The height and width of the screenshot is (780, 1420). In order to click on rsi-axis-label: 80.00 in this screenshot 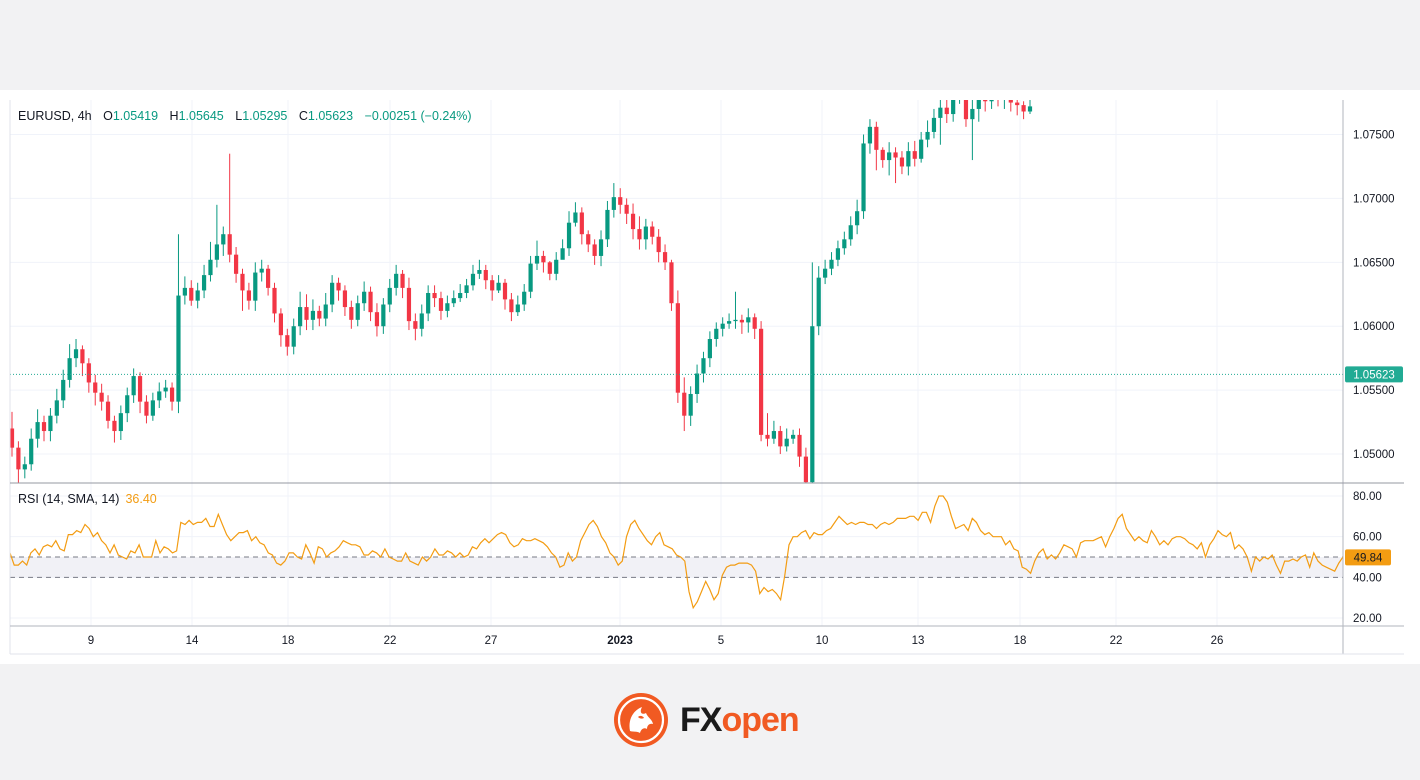, I will do `click(1367, 497)`.